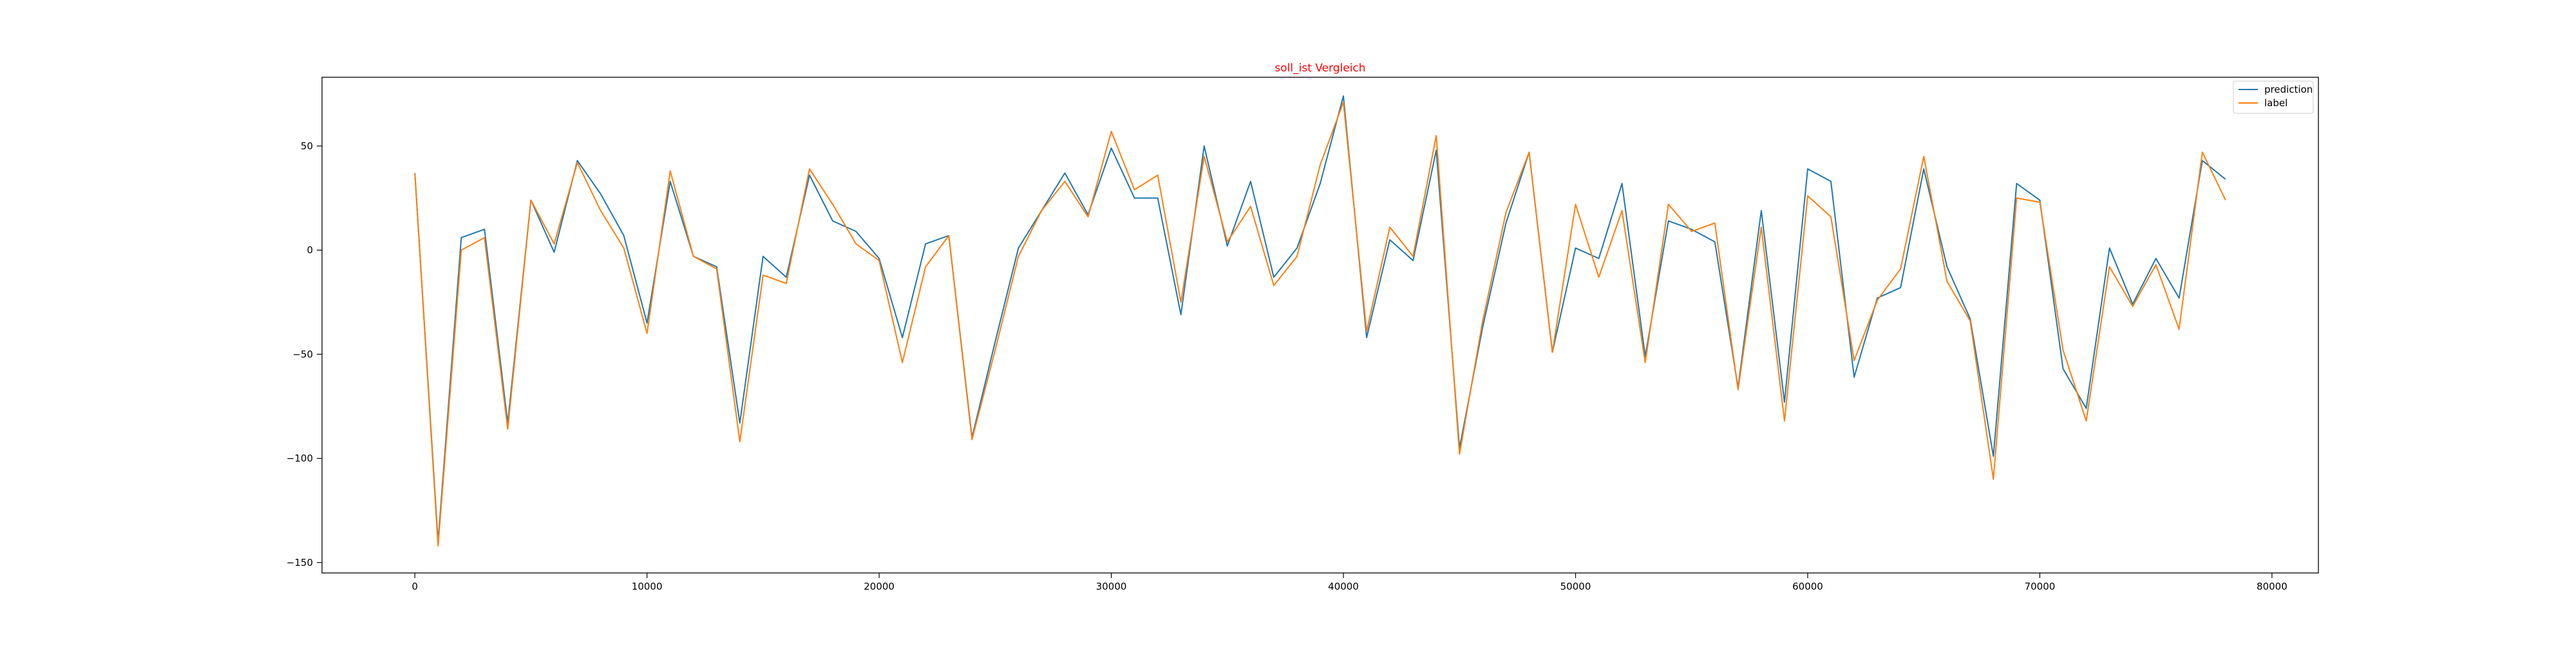 Image resolution: width=2576 pixels, height=647 pixels. What do you see at coordinates (302, 354) in the screenshot?
I see `y-tick-label: −50` at bounding box center [302, 354].